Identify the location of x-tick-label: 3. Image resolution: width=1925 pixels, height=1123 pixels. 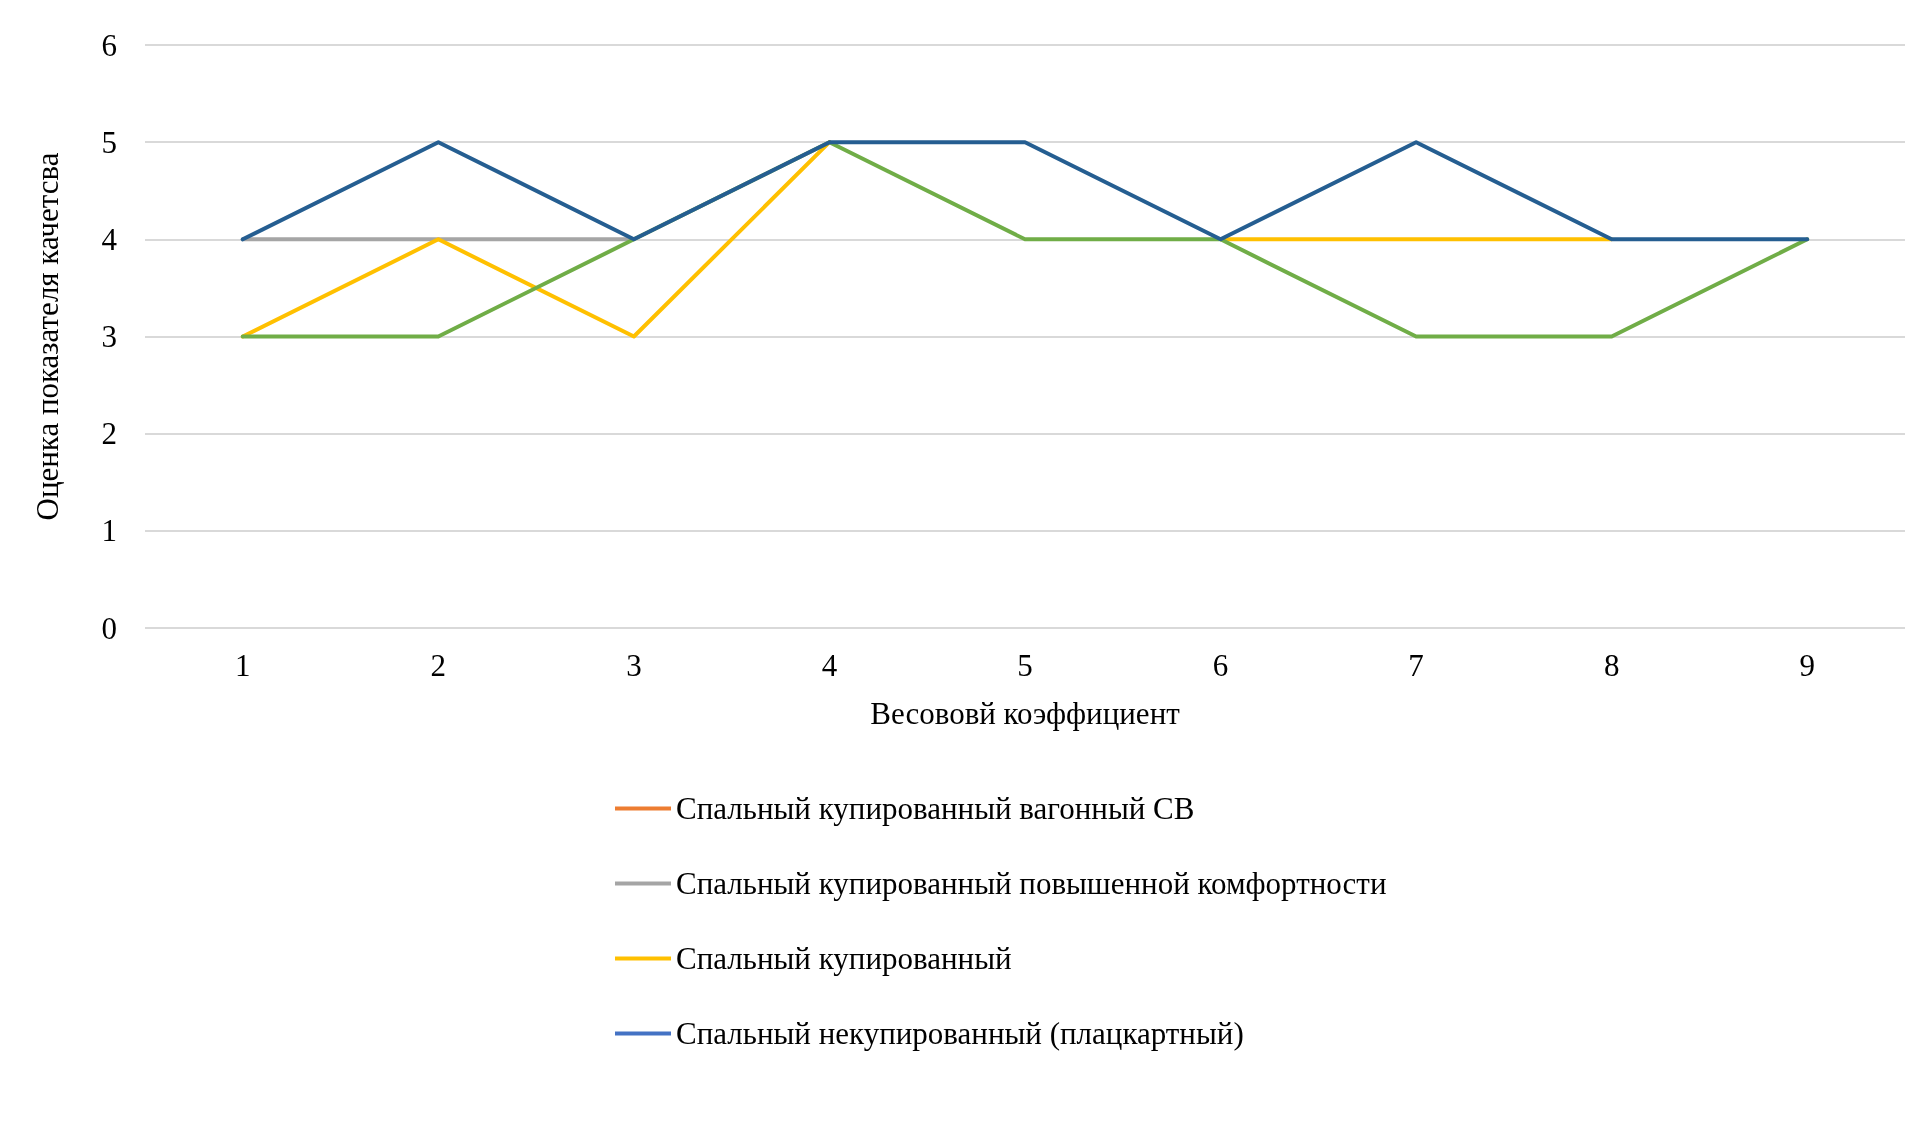
(634, 665).